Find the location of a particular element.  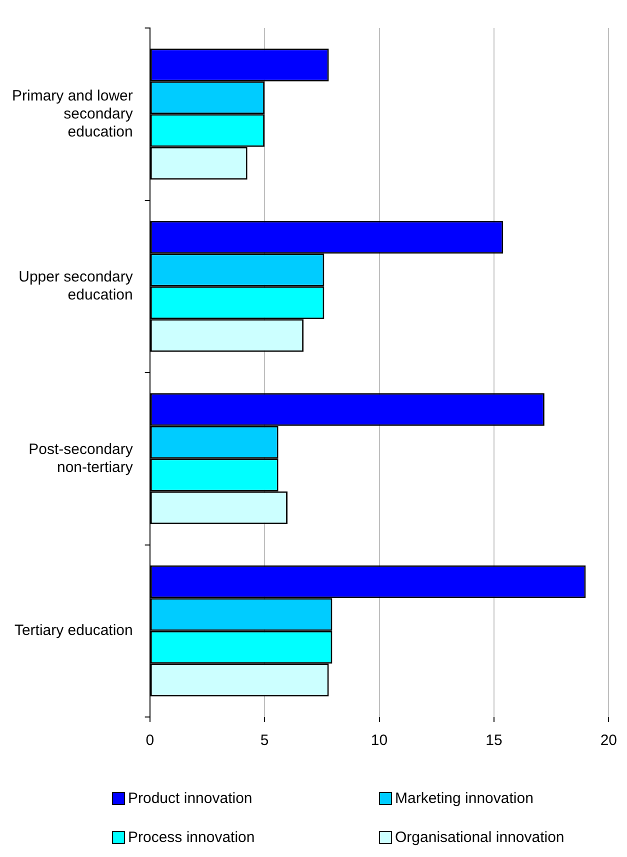

x-tick-label: 15 is located at coordinates (494, 741).